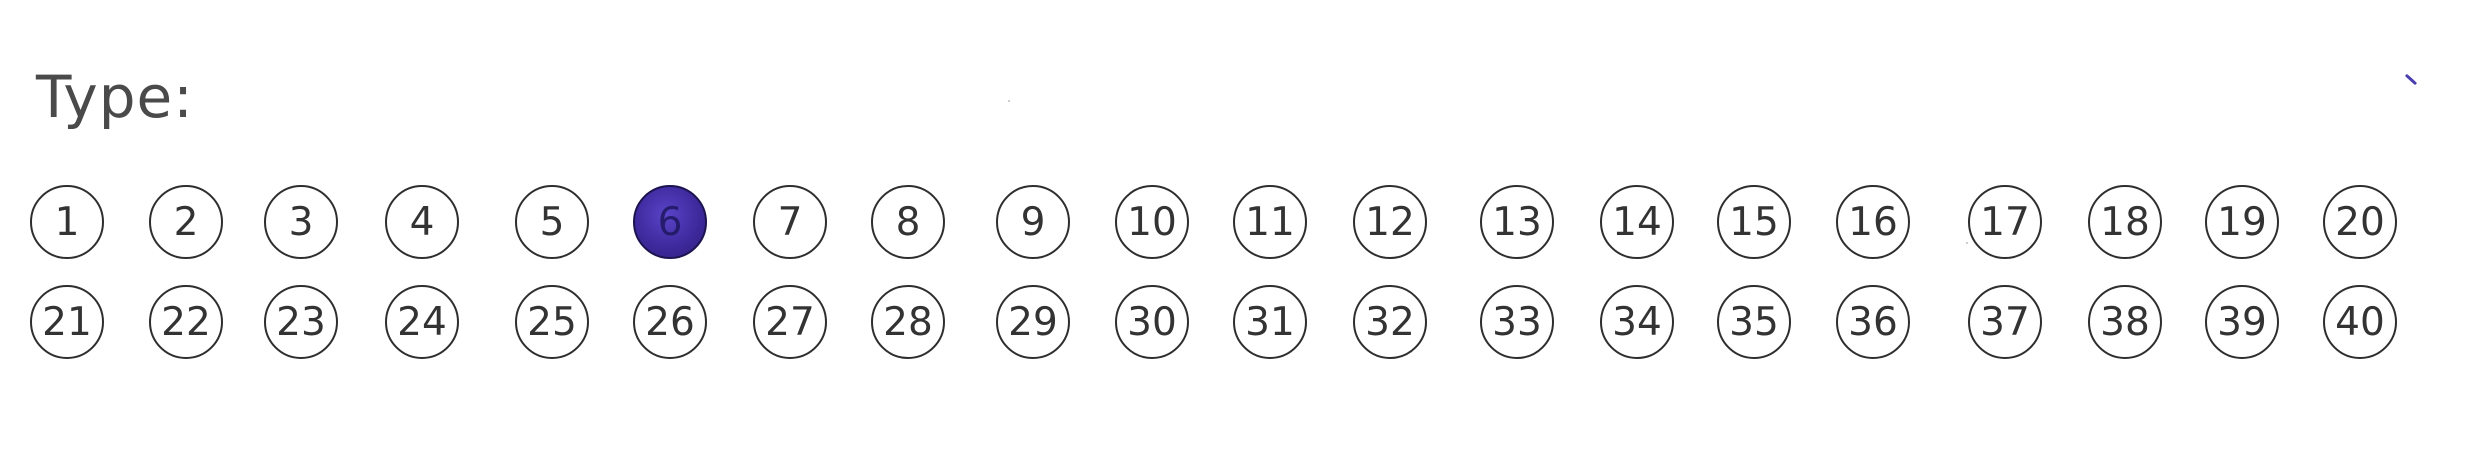  I want to click on bubble-number: 9, so click(1033, 222).